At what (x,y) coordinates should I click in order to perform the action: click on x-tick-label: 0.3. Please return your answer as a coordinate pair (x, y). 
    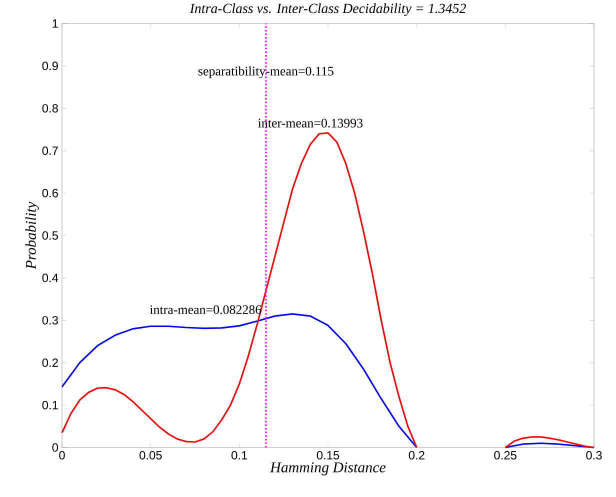
    Looking at the image, I should click on (594, 455).